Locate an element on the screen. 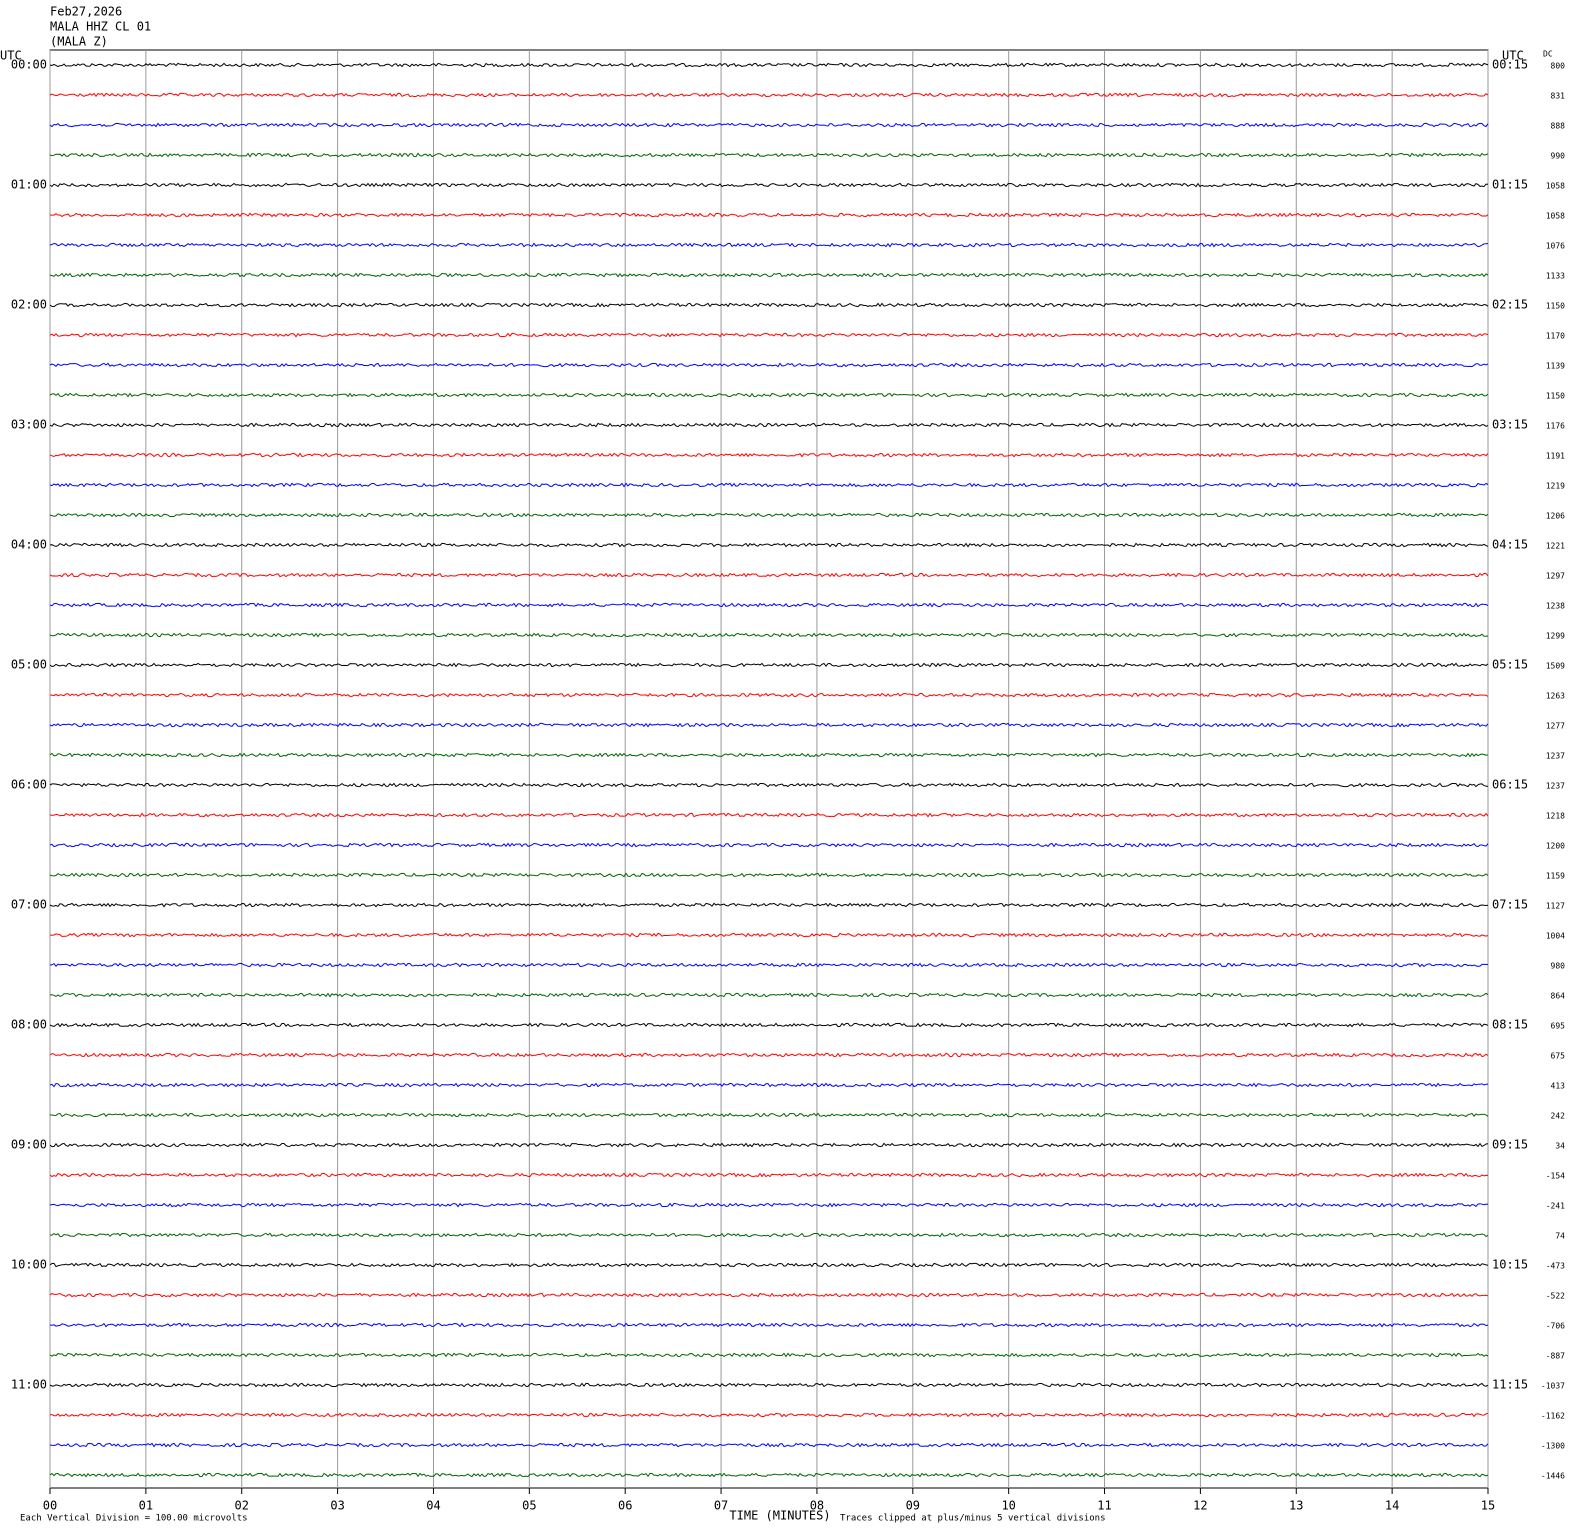 This screenshot has height=1534, width=1570. dc-value: -154 is located at coordinates (1555, 1176).